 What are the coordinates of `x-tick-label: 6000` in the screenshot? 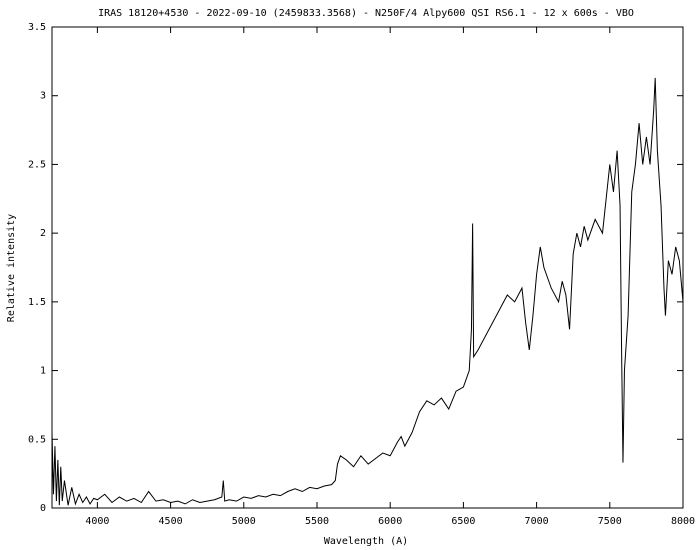 It's located at (390, 521).